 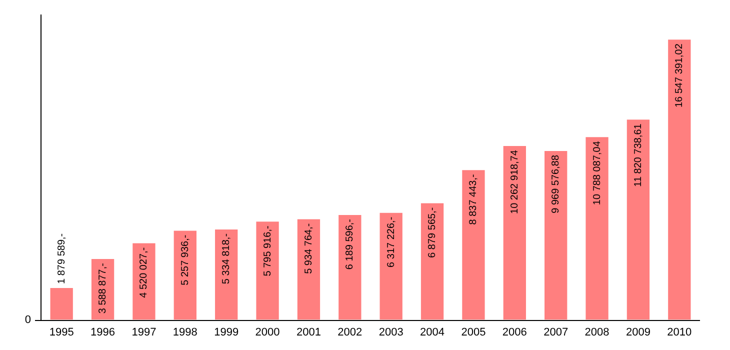 What do you see at coordinates (680, 75) in the screenshot?
I see `data-label: 16 547 391,02` at bounding box center [680, 75].